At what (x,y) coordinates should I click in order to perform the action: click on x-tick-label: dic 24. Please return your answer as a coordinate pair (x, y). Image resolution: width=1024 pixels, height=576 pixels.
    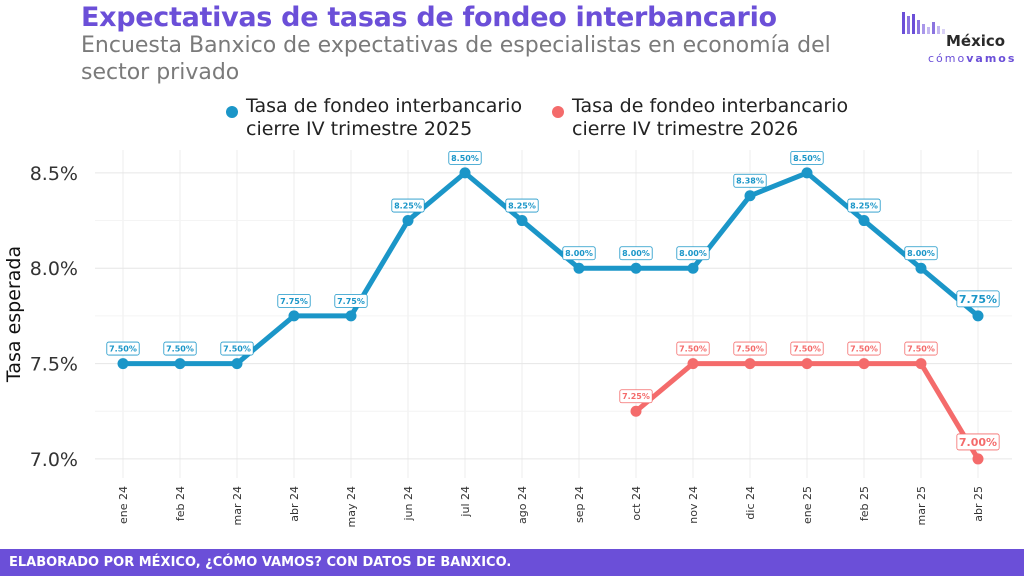
    Looking at the image, I should click on (750, 503).